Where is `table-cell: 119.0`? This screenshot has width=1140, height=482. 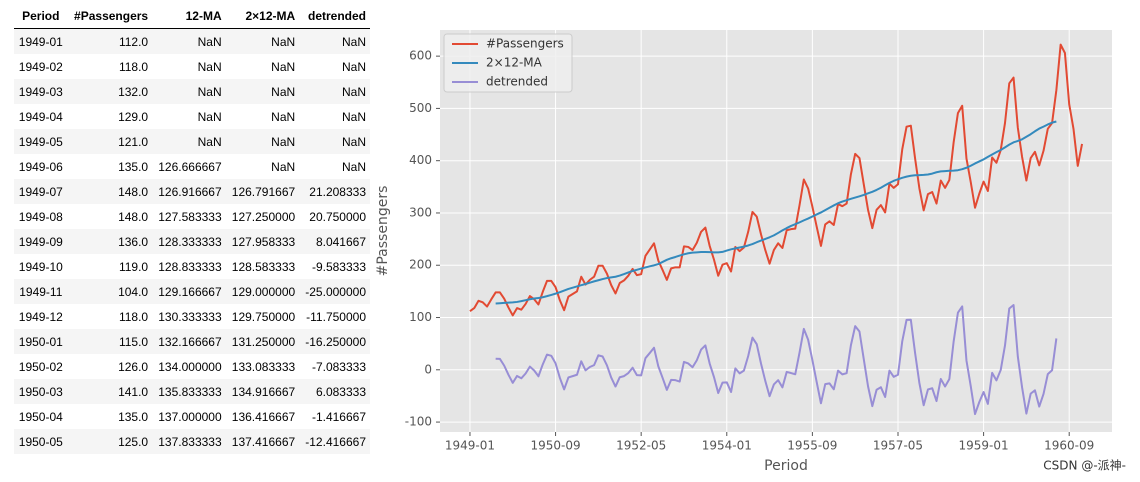 table-cell: 119.0 is located at coordinates (133, 266).